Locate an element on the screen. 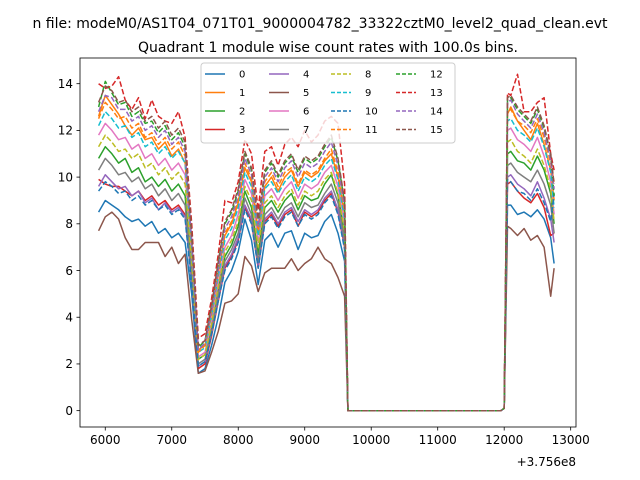 This screenshot has height=480, width=640. legend-box is located at coordinates (328, 103).